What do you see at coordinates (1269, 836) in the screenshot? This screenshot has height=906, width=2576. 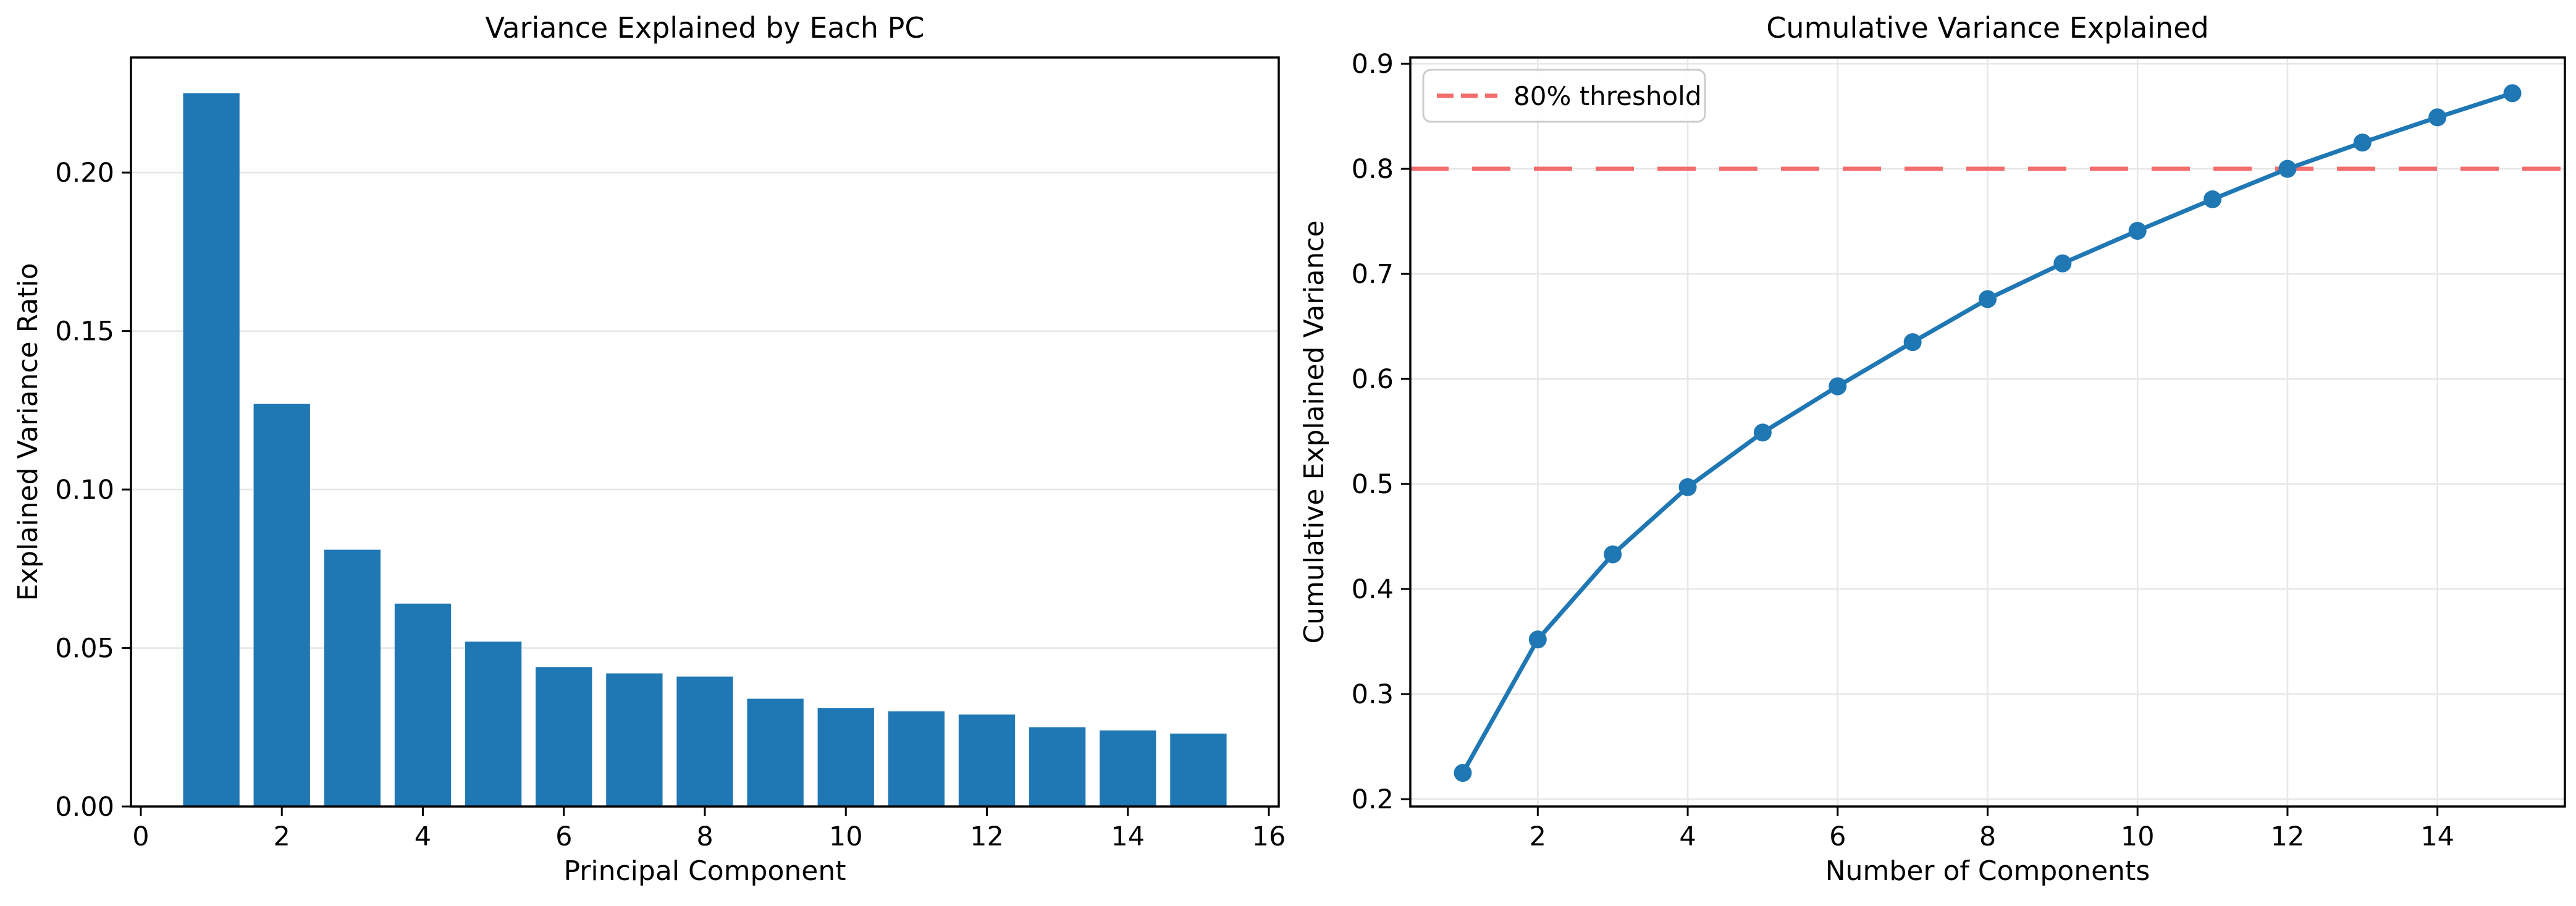 I see `left-x-tick-label-16: 16` at bounding box center [1269, 836].